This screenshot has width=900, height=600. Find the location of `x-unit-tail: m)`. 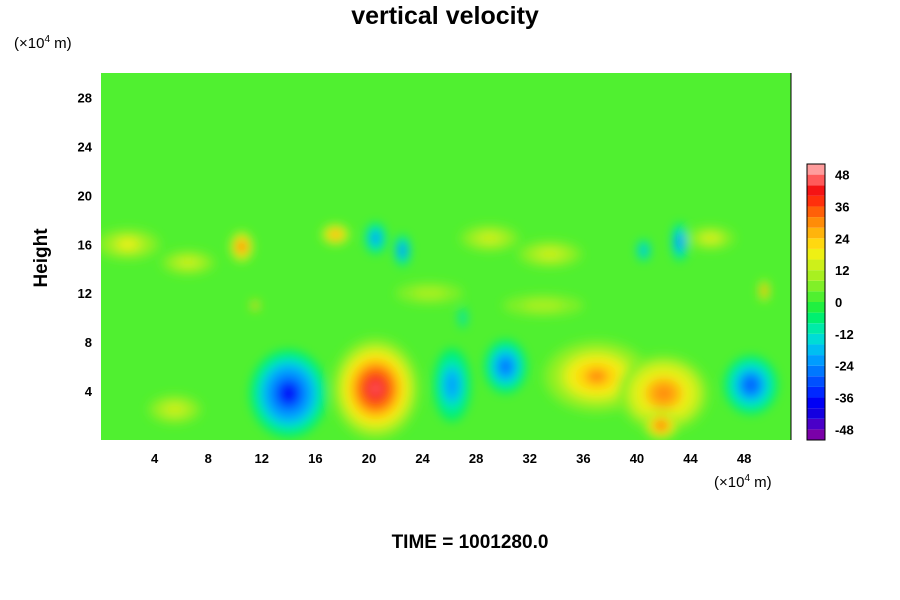

x-unit-tail: m) is located at coordinates (761, 482).